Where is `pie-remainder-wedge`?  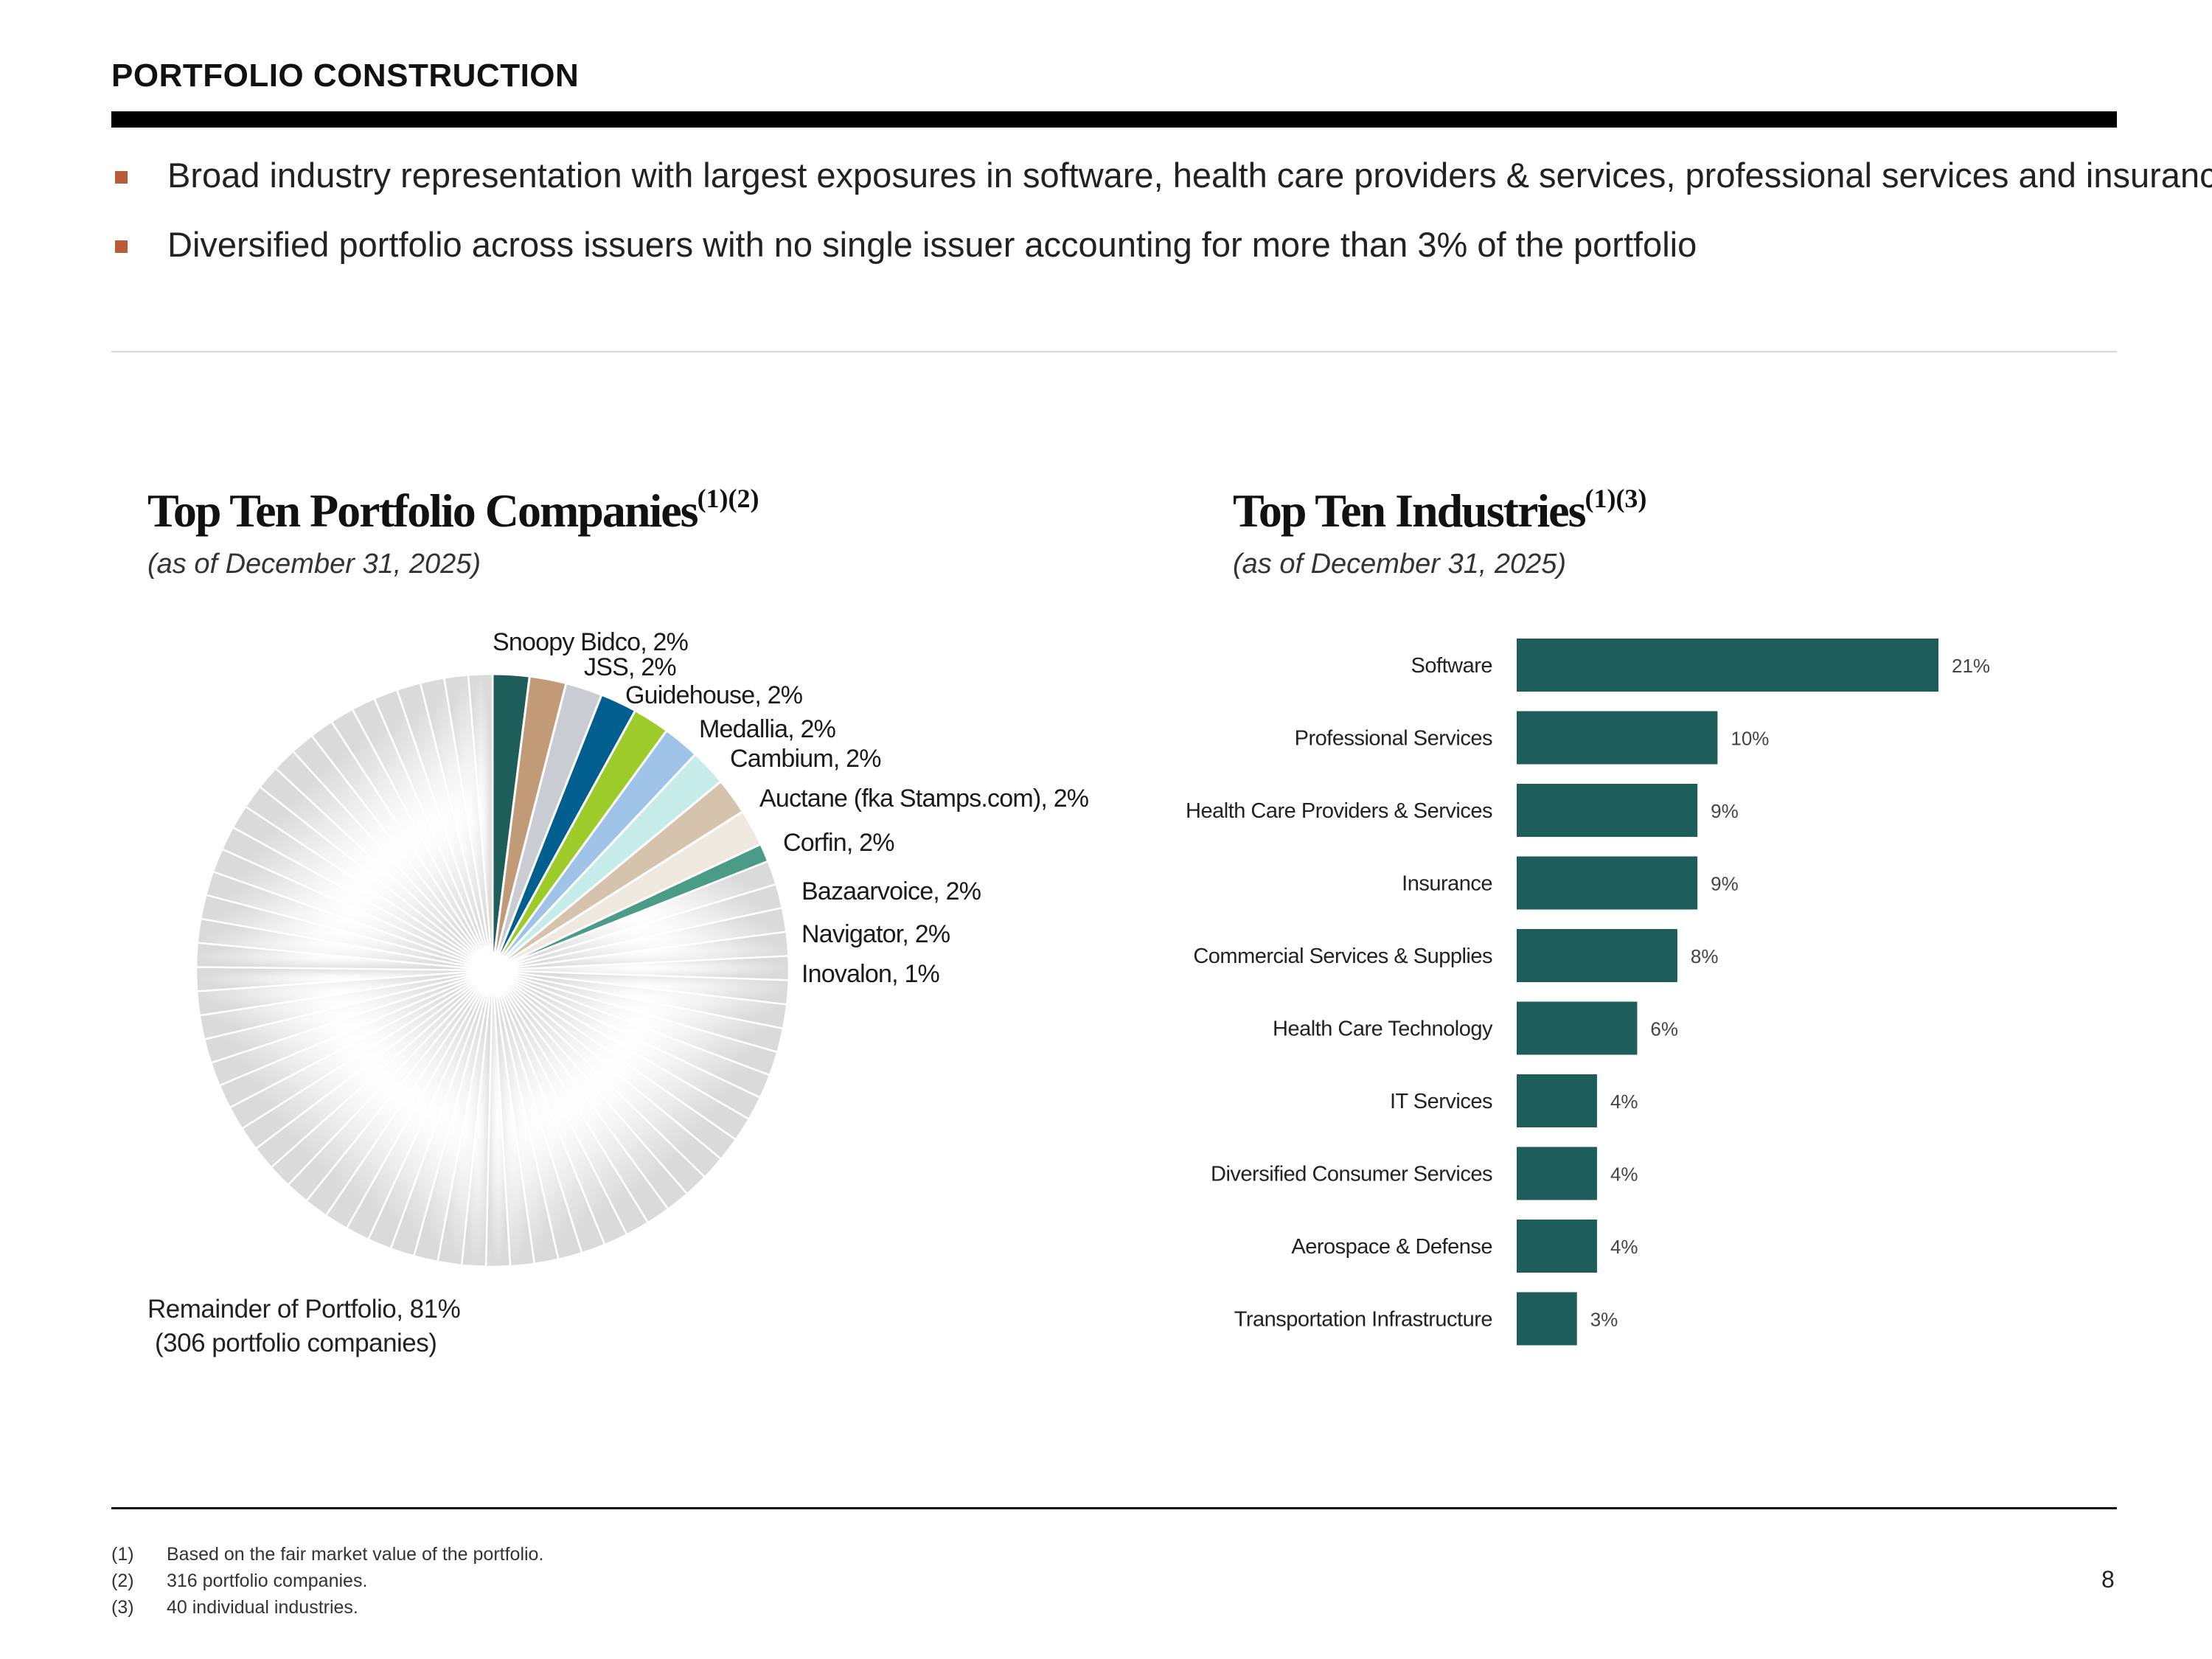 pie-remainder-wedge is located at coordinates (480, 821).